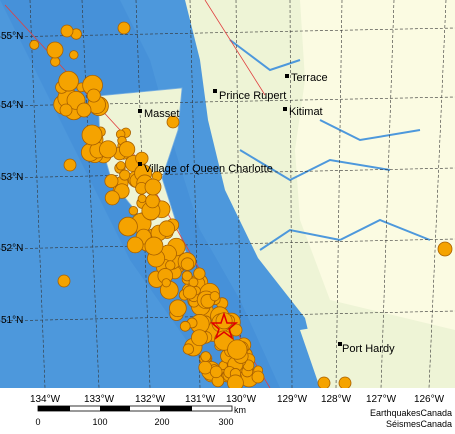 The image size is (455, 434). I want to click on place-label: Terrace, so click(309, 78).